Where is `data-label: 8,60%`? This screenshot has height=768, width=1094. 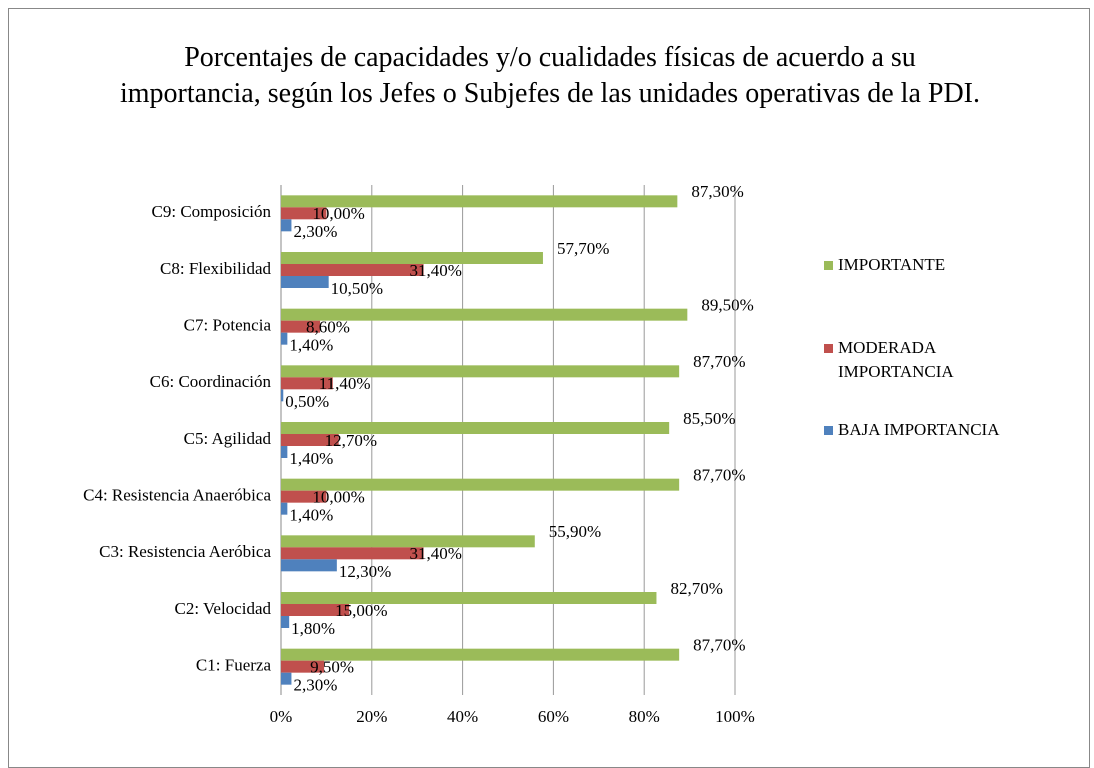
data-label: 8,60% is located at coordinates (328, 327).